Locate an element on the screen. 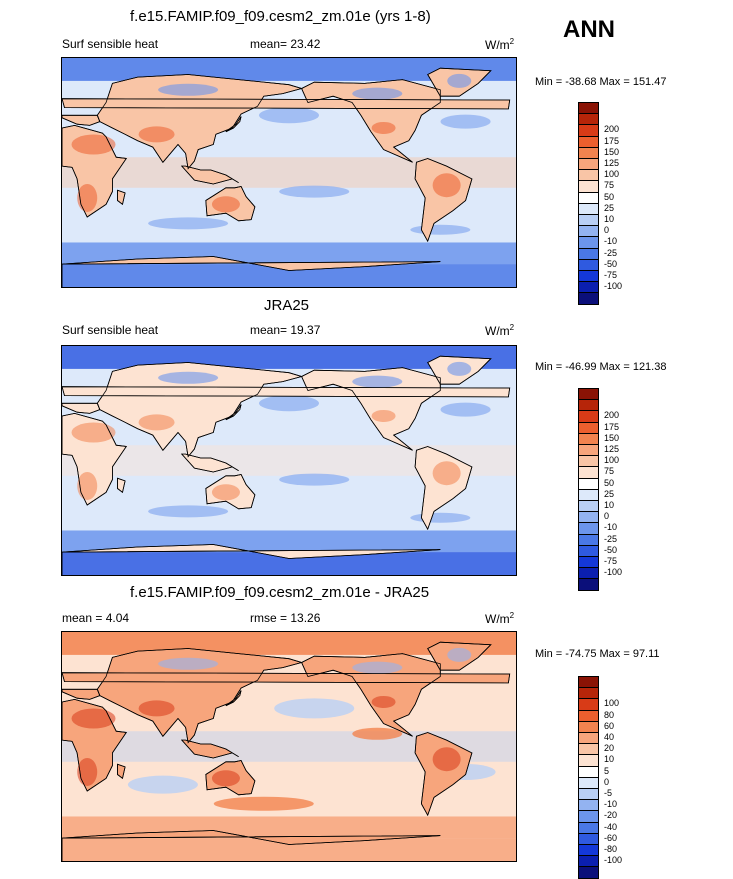 This screenshot has height=879, width=733. colorbar-tick-label: 80 is located at coordinates (609, 714).